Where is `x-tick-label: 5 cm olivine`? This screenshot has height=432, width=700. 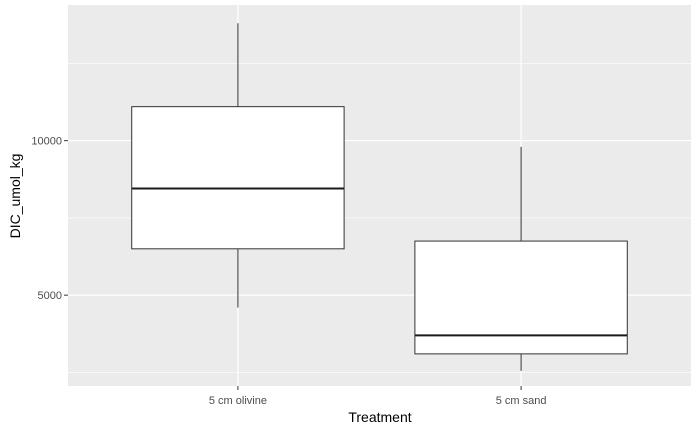
x-tick-label: 5 cm olivine is located at coordinates (238, 401).